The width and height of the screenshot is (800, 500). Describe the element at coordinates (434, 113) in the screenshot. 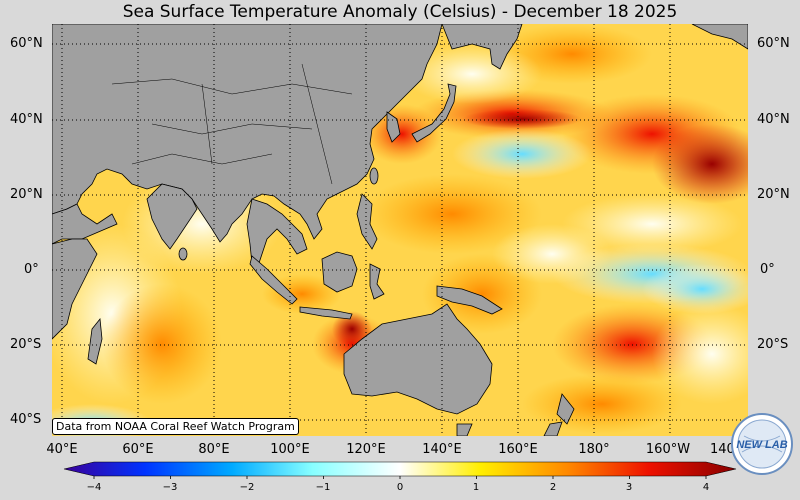

I see `japan-landmass` at that location.